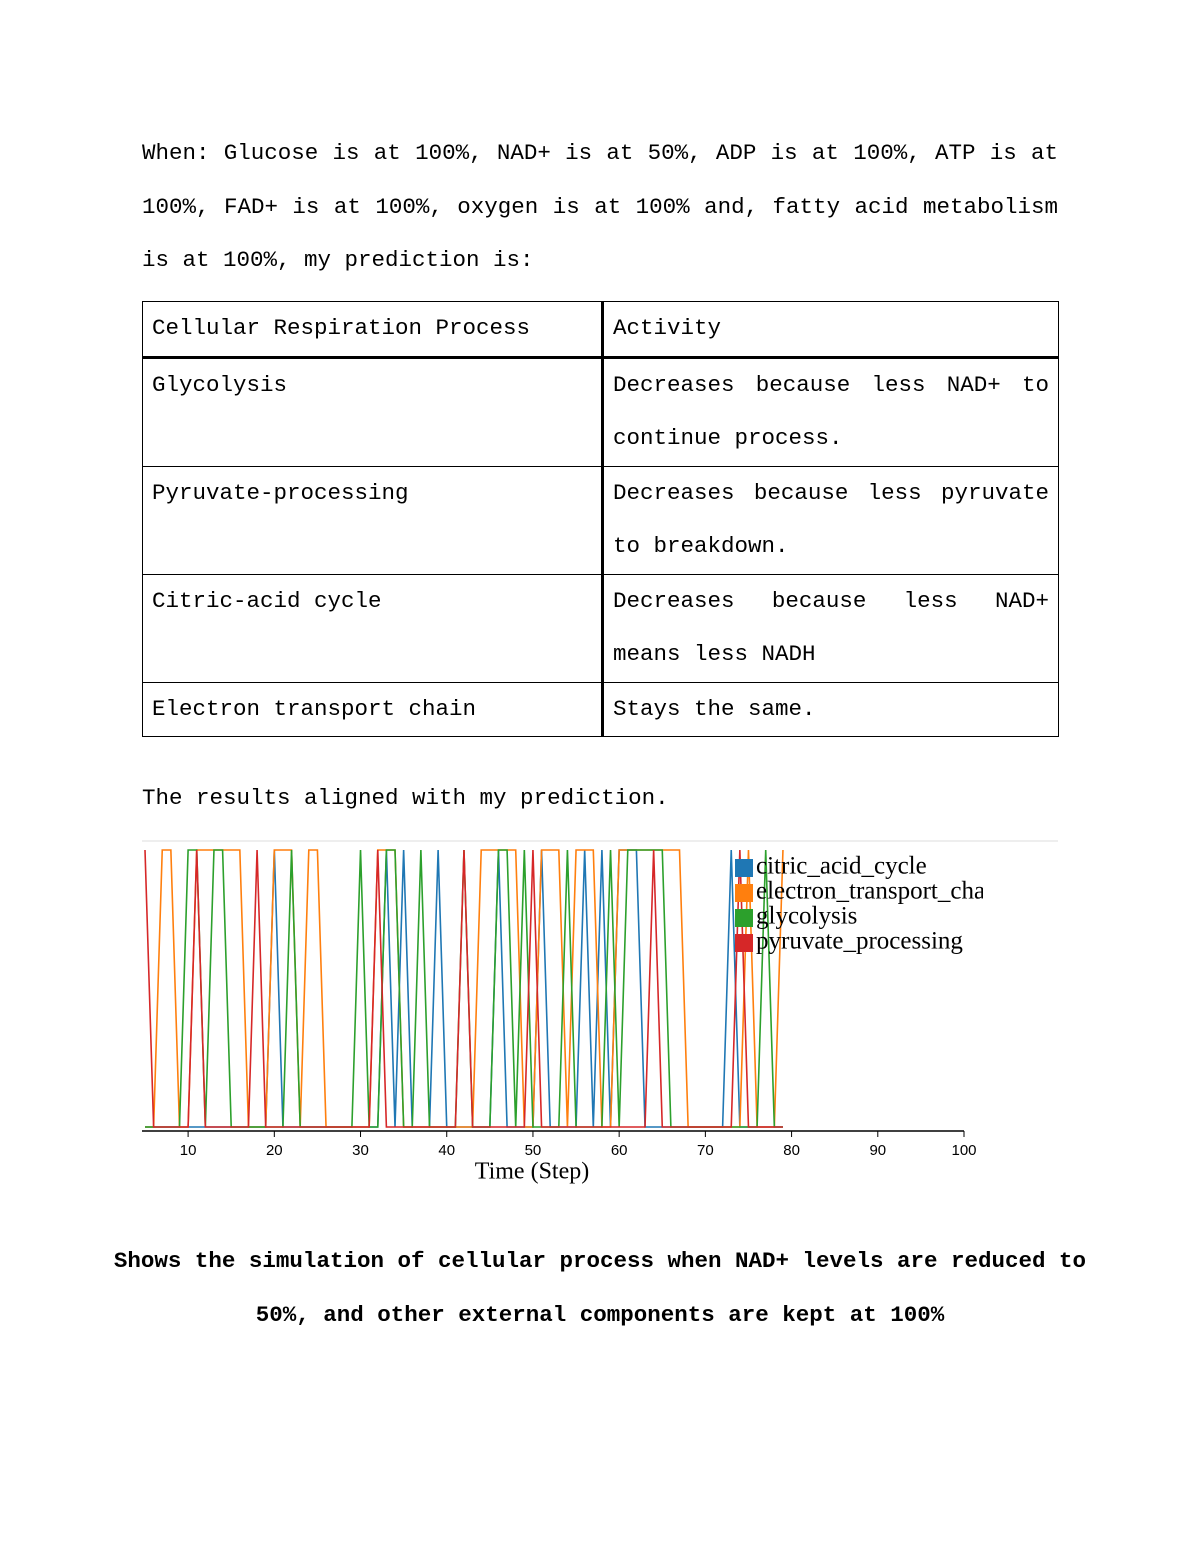 This screenshot has height=1553, width=1200. Describe the element at coordinates (372, 709) in the screenshot. I see `table-cell: Electron transport chain` at that location.